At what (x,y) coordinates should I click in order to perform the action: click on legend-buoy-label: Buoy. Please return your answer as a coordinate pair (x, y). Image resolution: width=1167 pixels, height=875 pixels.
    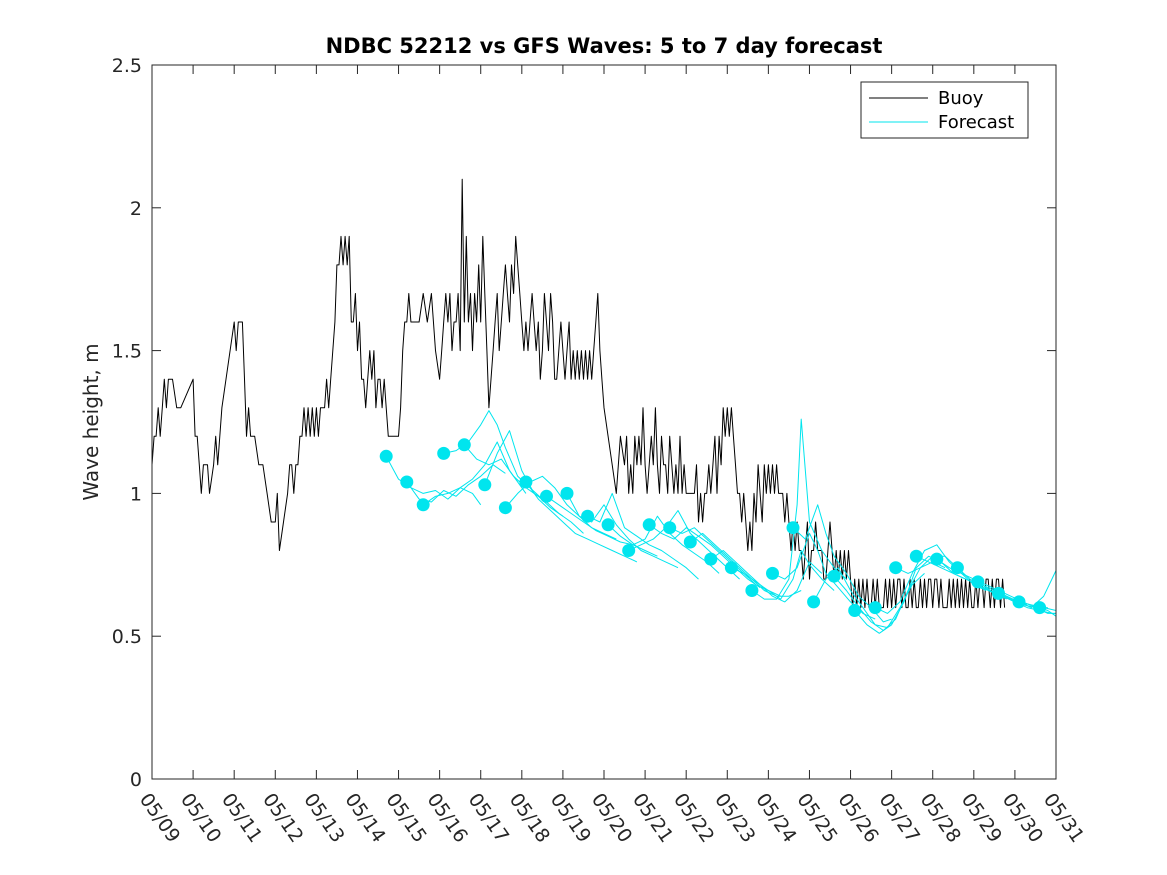
    Looking at the image, I should click on (961, 98).